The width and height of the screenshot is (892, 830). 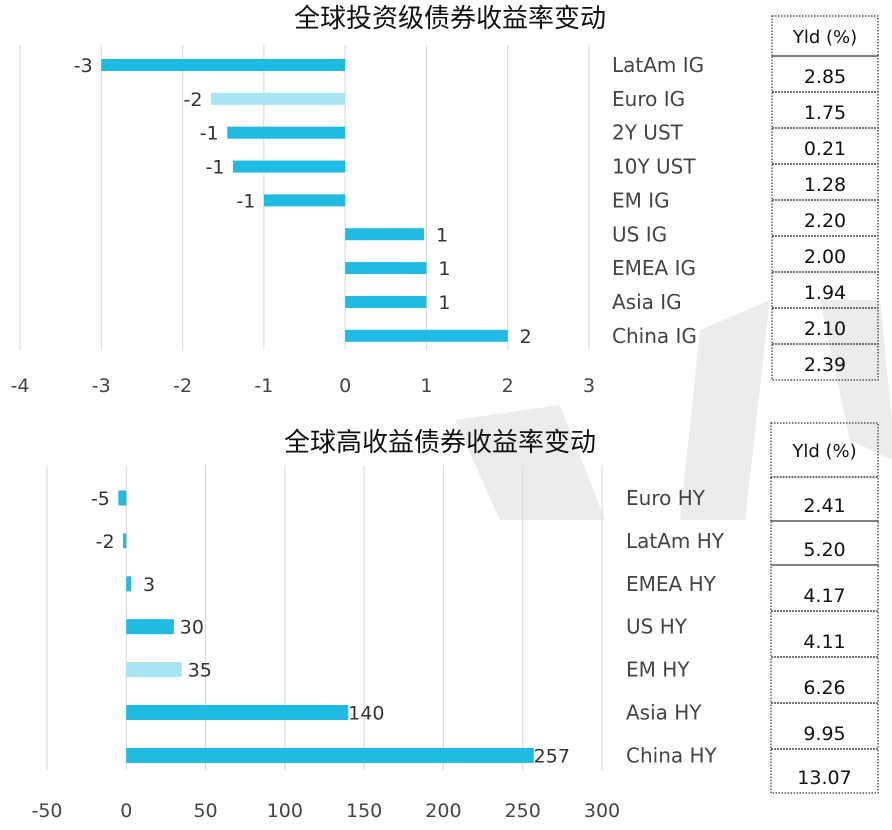 What do you see at coordinates (126, 811) in the screenshot?
I see `x-tick-label: 0` at bounding box center [126, 811].